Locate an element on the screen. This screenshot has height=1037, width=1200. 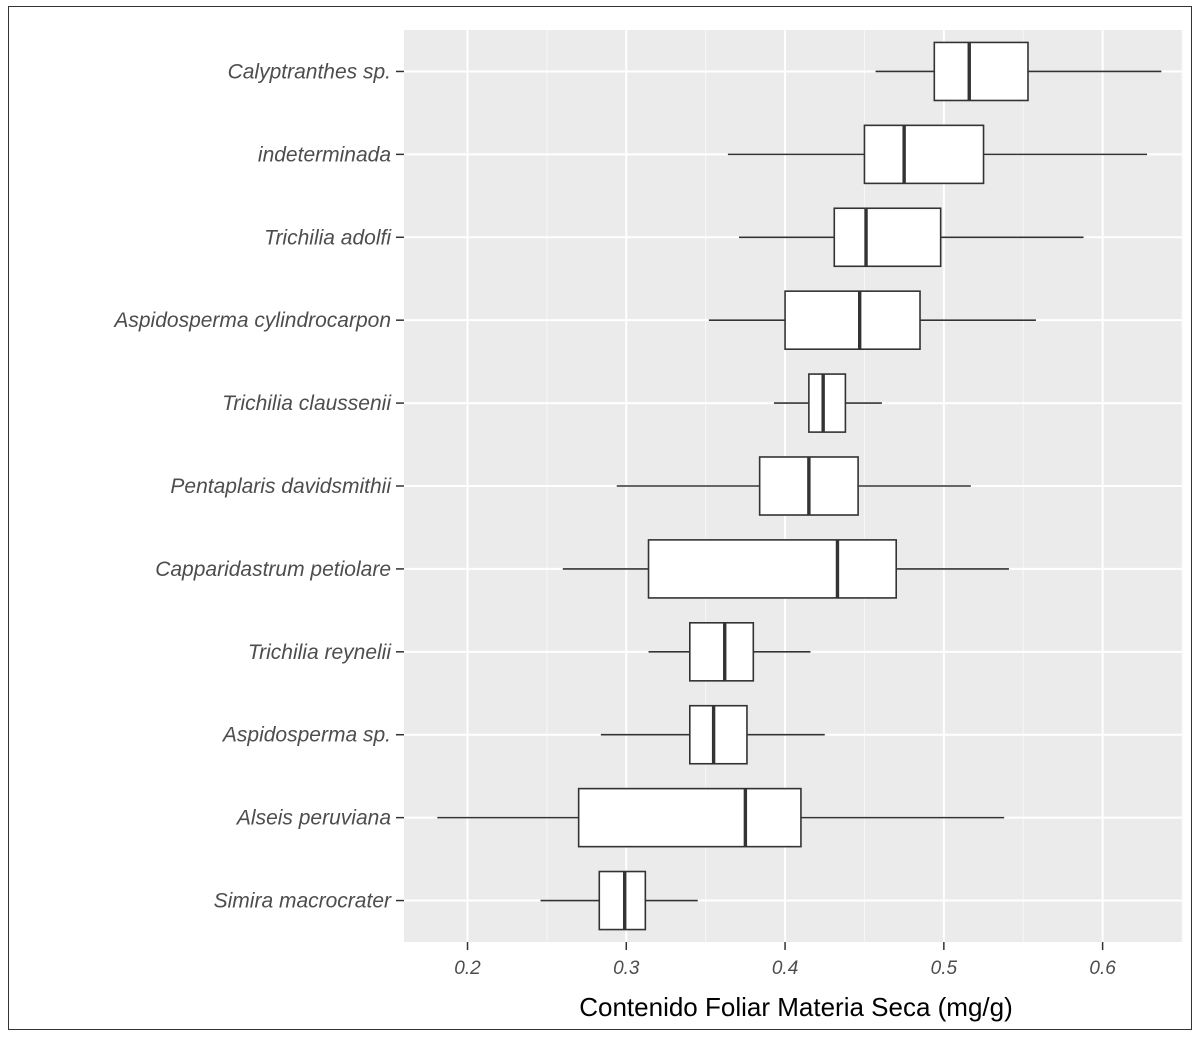
y-tick-label: Calyptranthes sp. is located at coordinates (309, 71).